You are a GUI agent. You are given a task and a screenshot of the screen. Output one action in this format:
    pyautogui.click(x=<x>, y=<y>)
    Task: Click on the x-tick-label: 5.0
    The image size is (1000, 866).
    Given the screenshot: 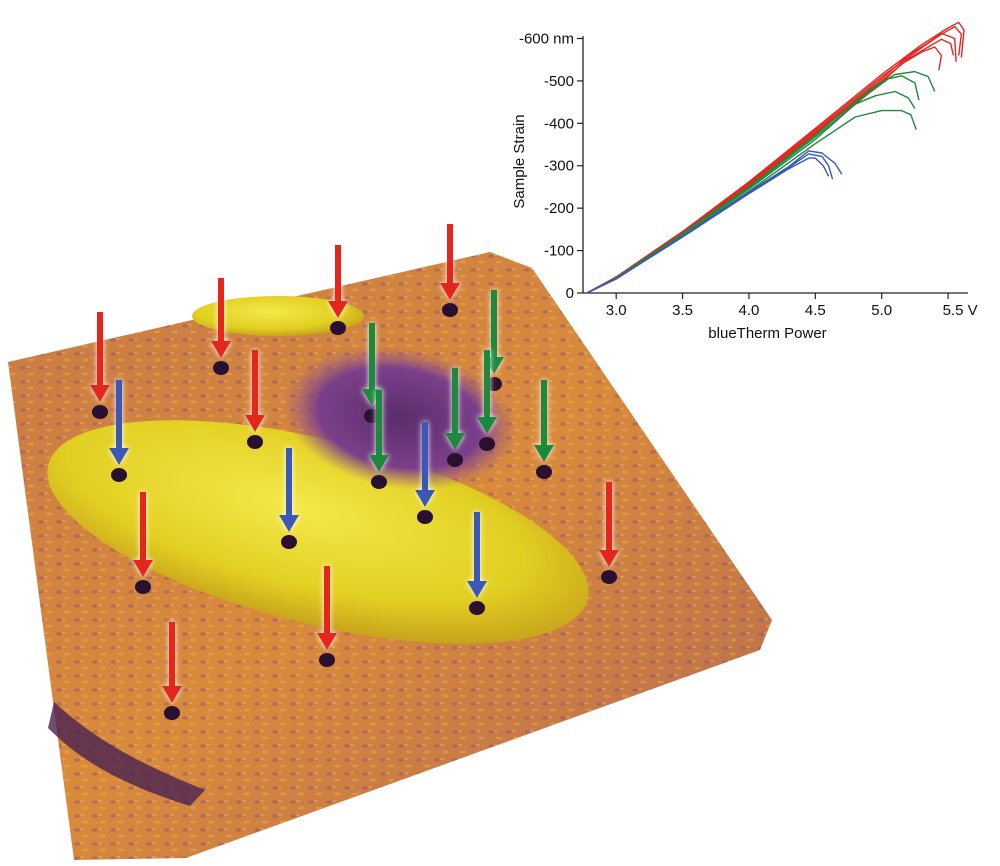 What is the action you would take?
    pyautogui.click(x=881, y=310)
    